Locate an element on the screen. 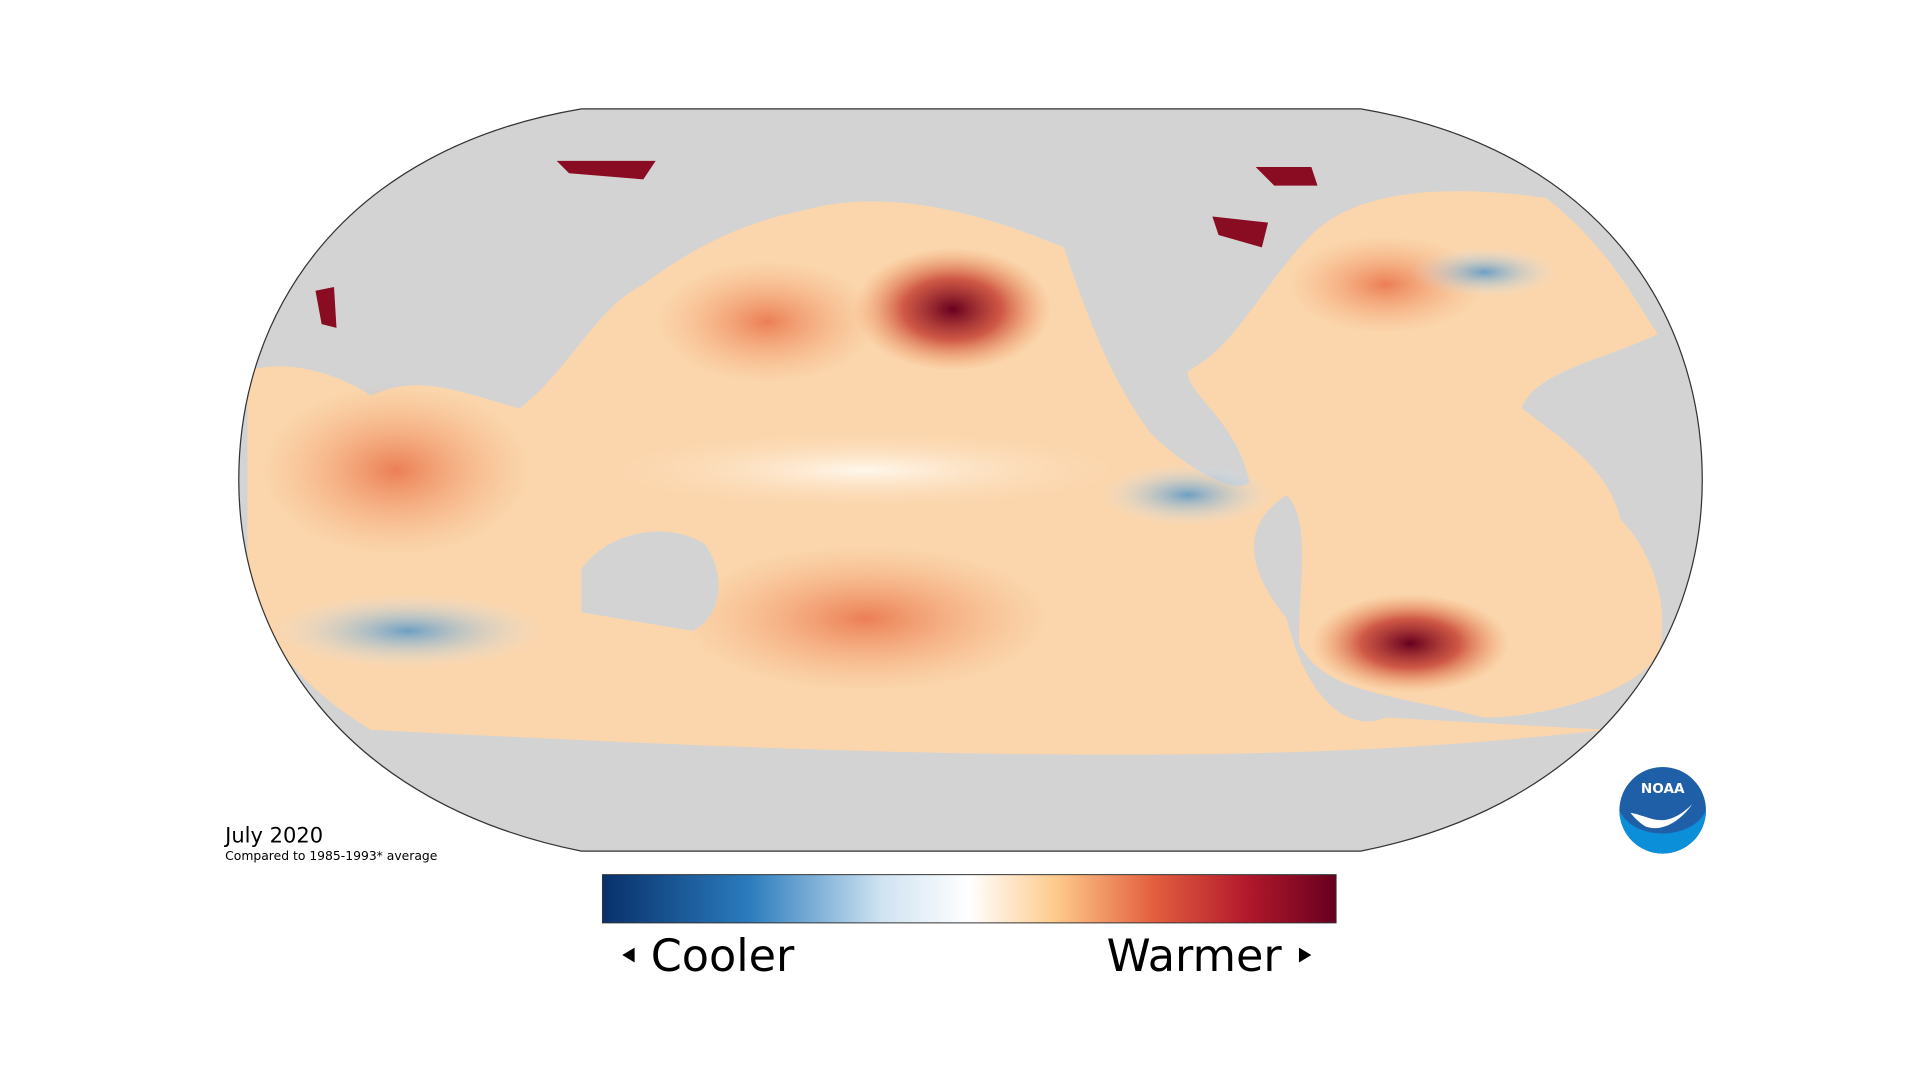 This screenshot has height=1080, width=1920. map-note: Compared to 1985-1993* average is located at coordinates (331, 856).